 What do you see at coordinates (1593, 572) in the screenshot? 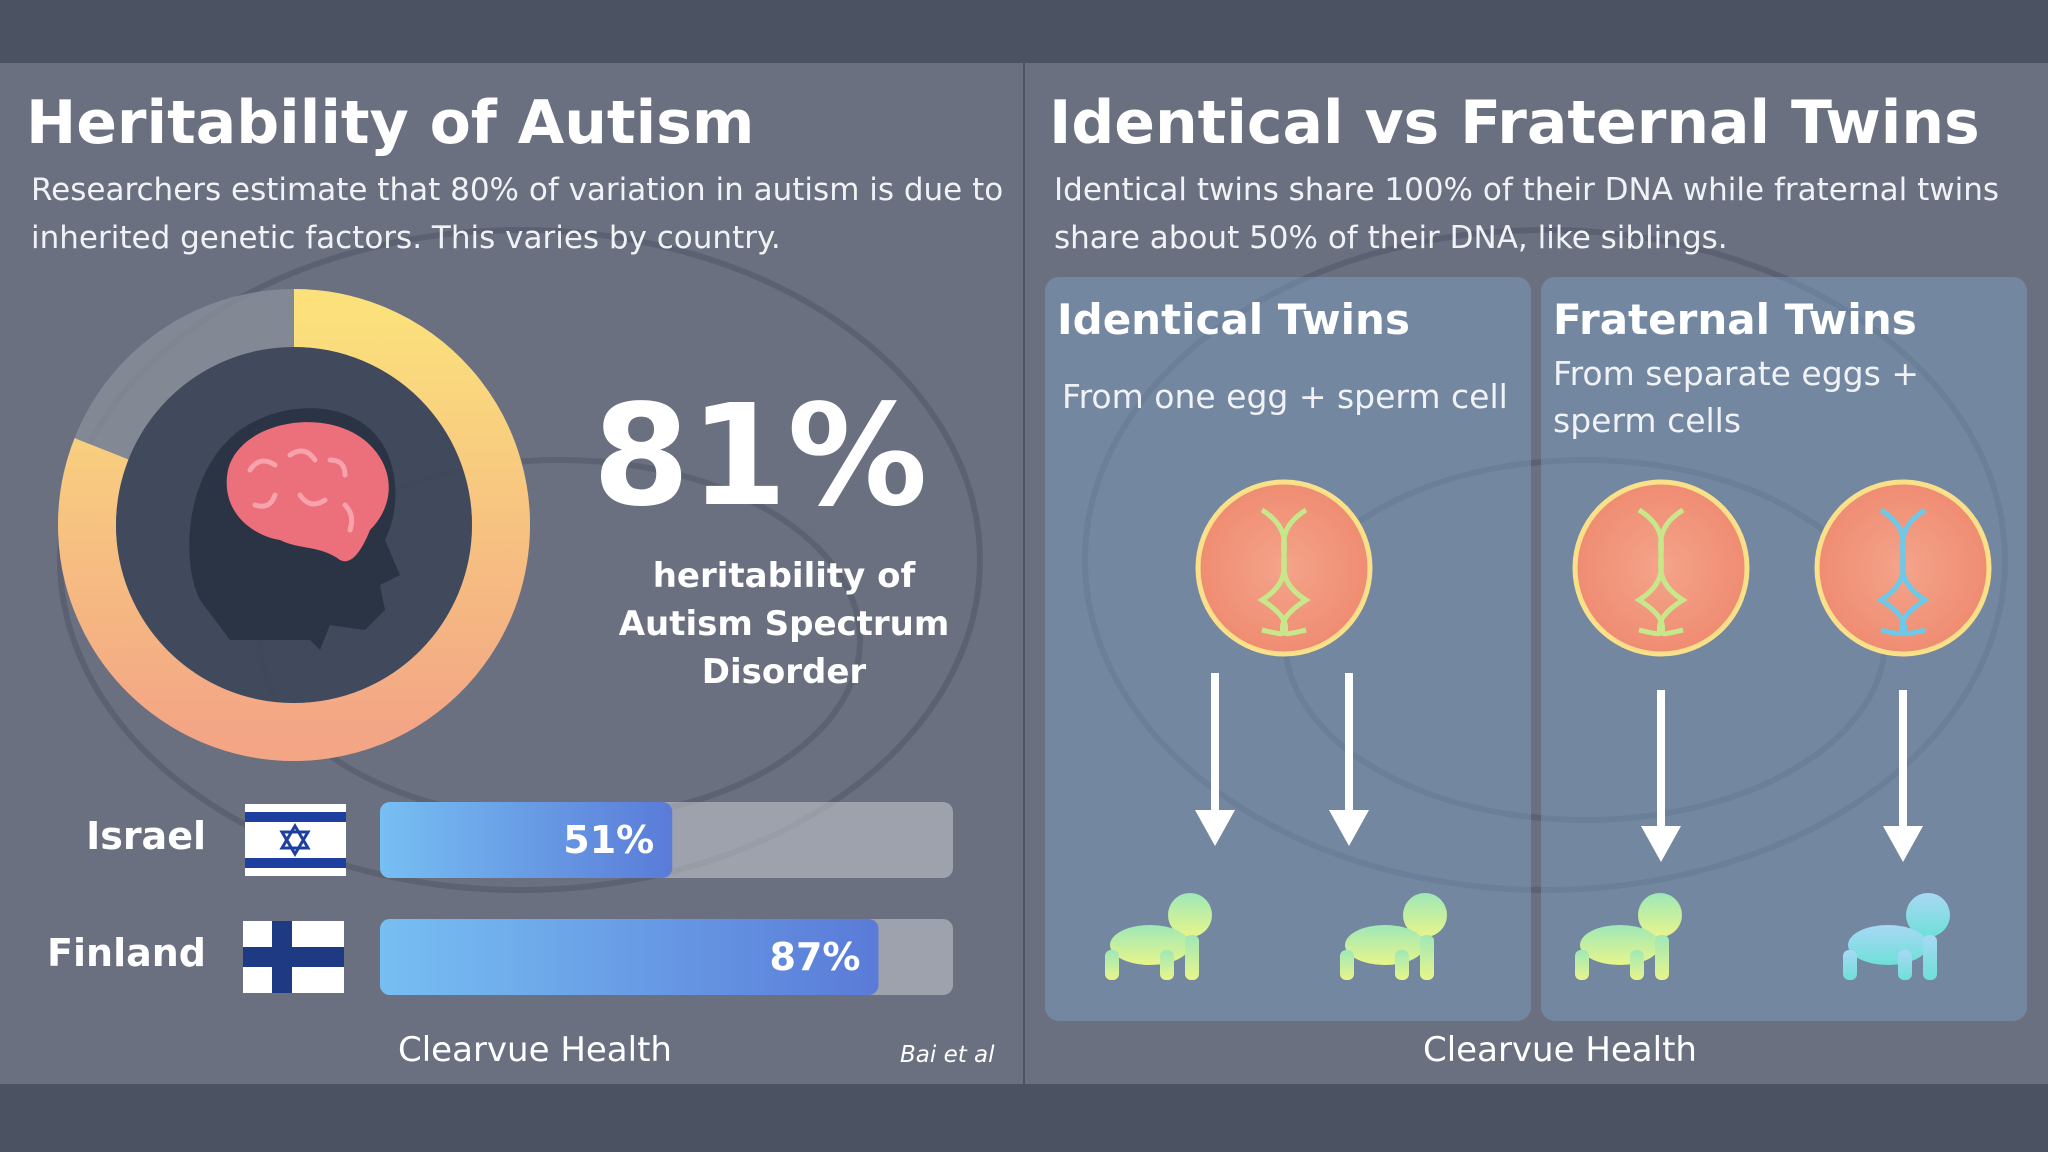
I see `dna-icons` at bounding box center [1593, 572].